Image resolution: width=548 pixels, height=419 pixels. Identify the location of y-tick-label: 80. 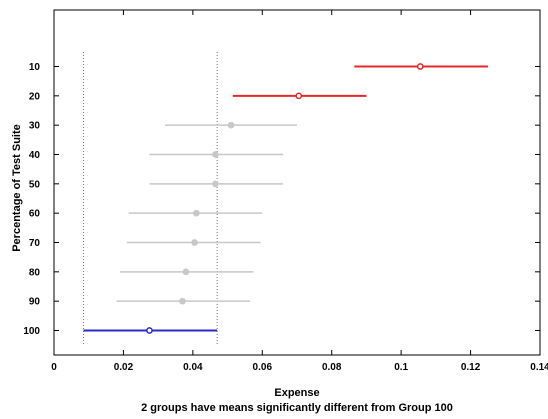
(35, 272).